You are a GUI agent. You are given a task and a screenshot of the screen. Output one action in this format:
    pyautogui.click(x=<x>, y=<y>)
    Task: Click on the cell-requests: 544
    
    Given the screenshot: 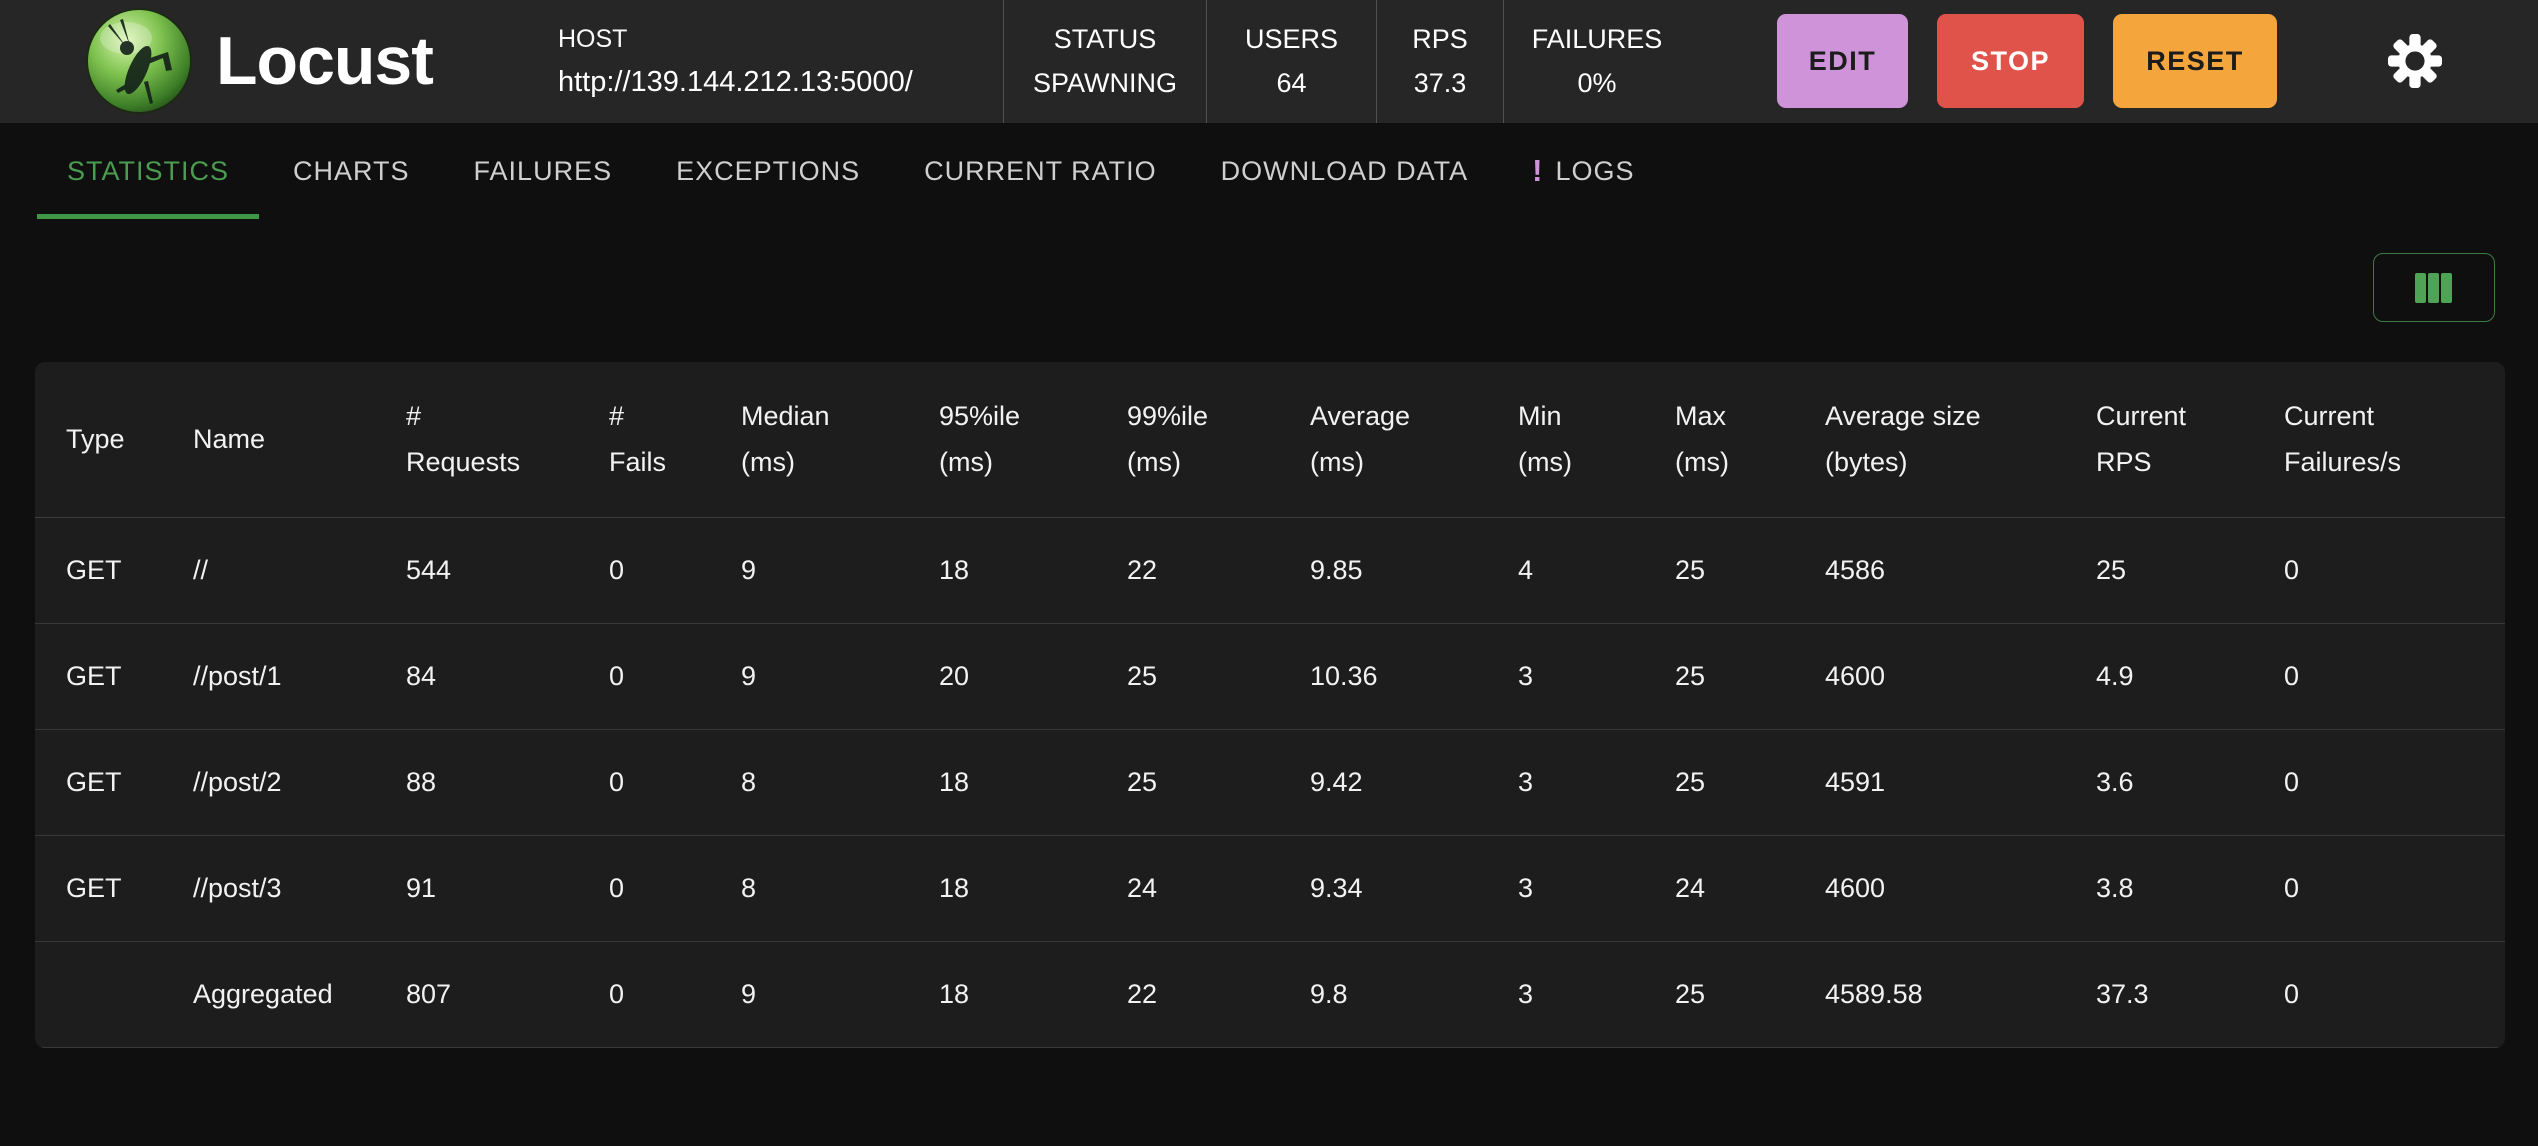 What is the action you would take?
    pyautogui.click(x=429, y=569)
    